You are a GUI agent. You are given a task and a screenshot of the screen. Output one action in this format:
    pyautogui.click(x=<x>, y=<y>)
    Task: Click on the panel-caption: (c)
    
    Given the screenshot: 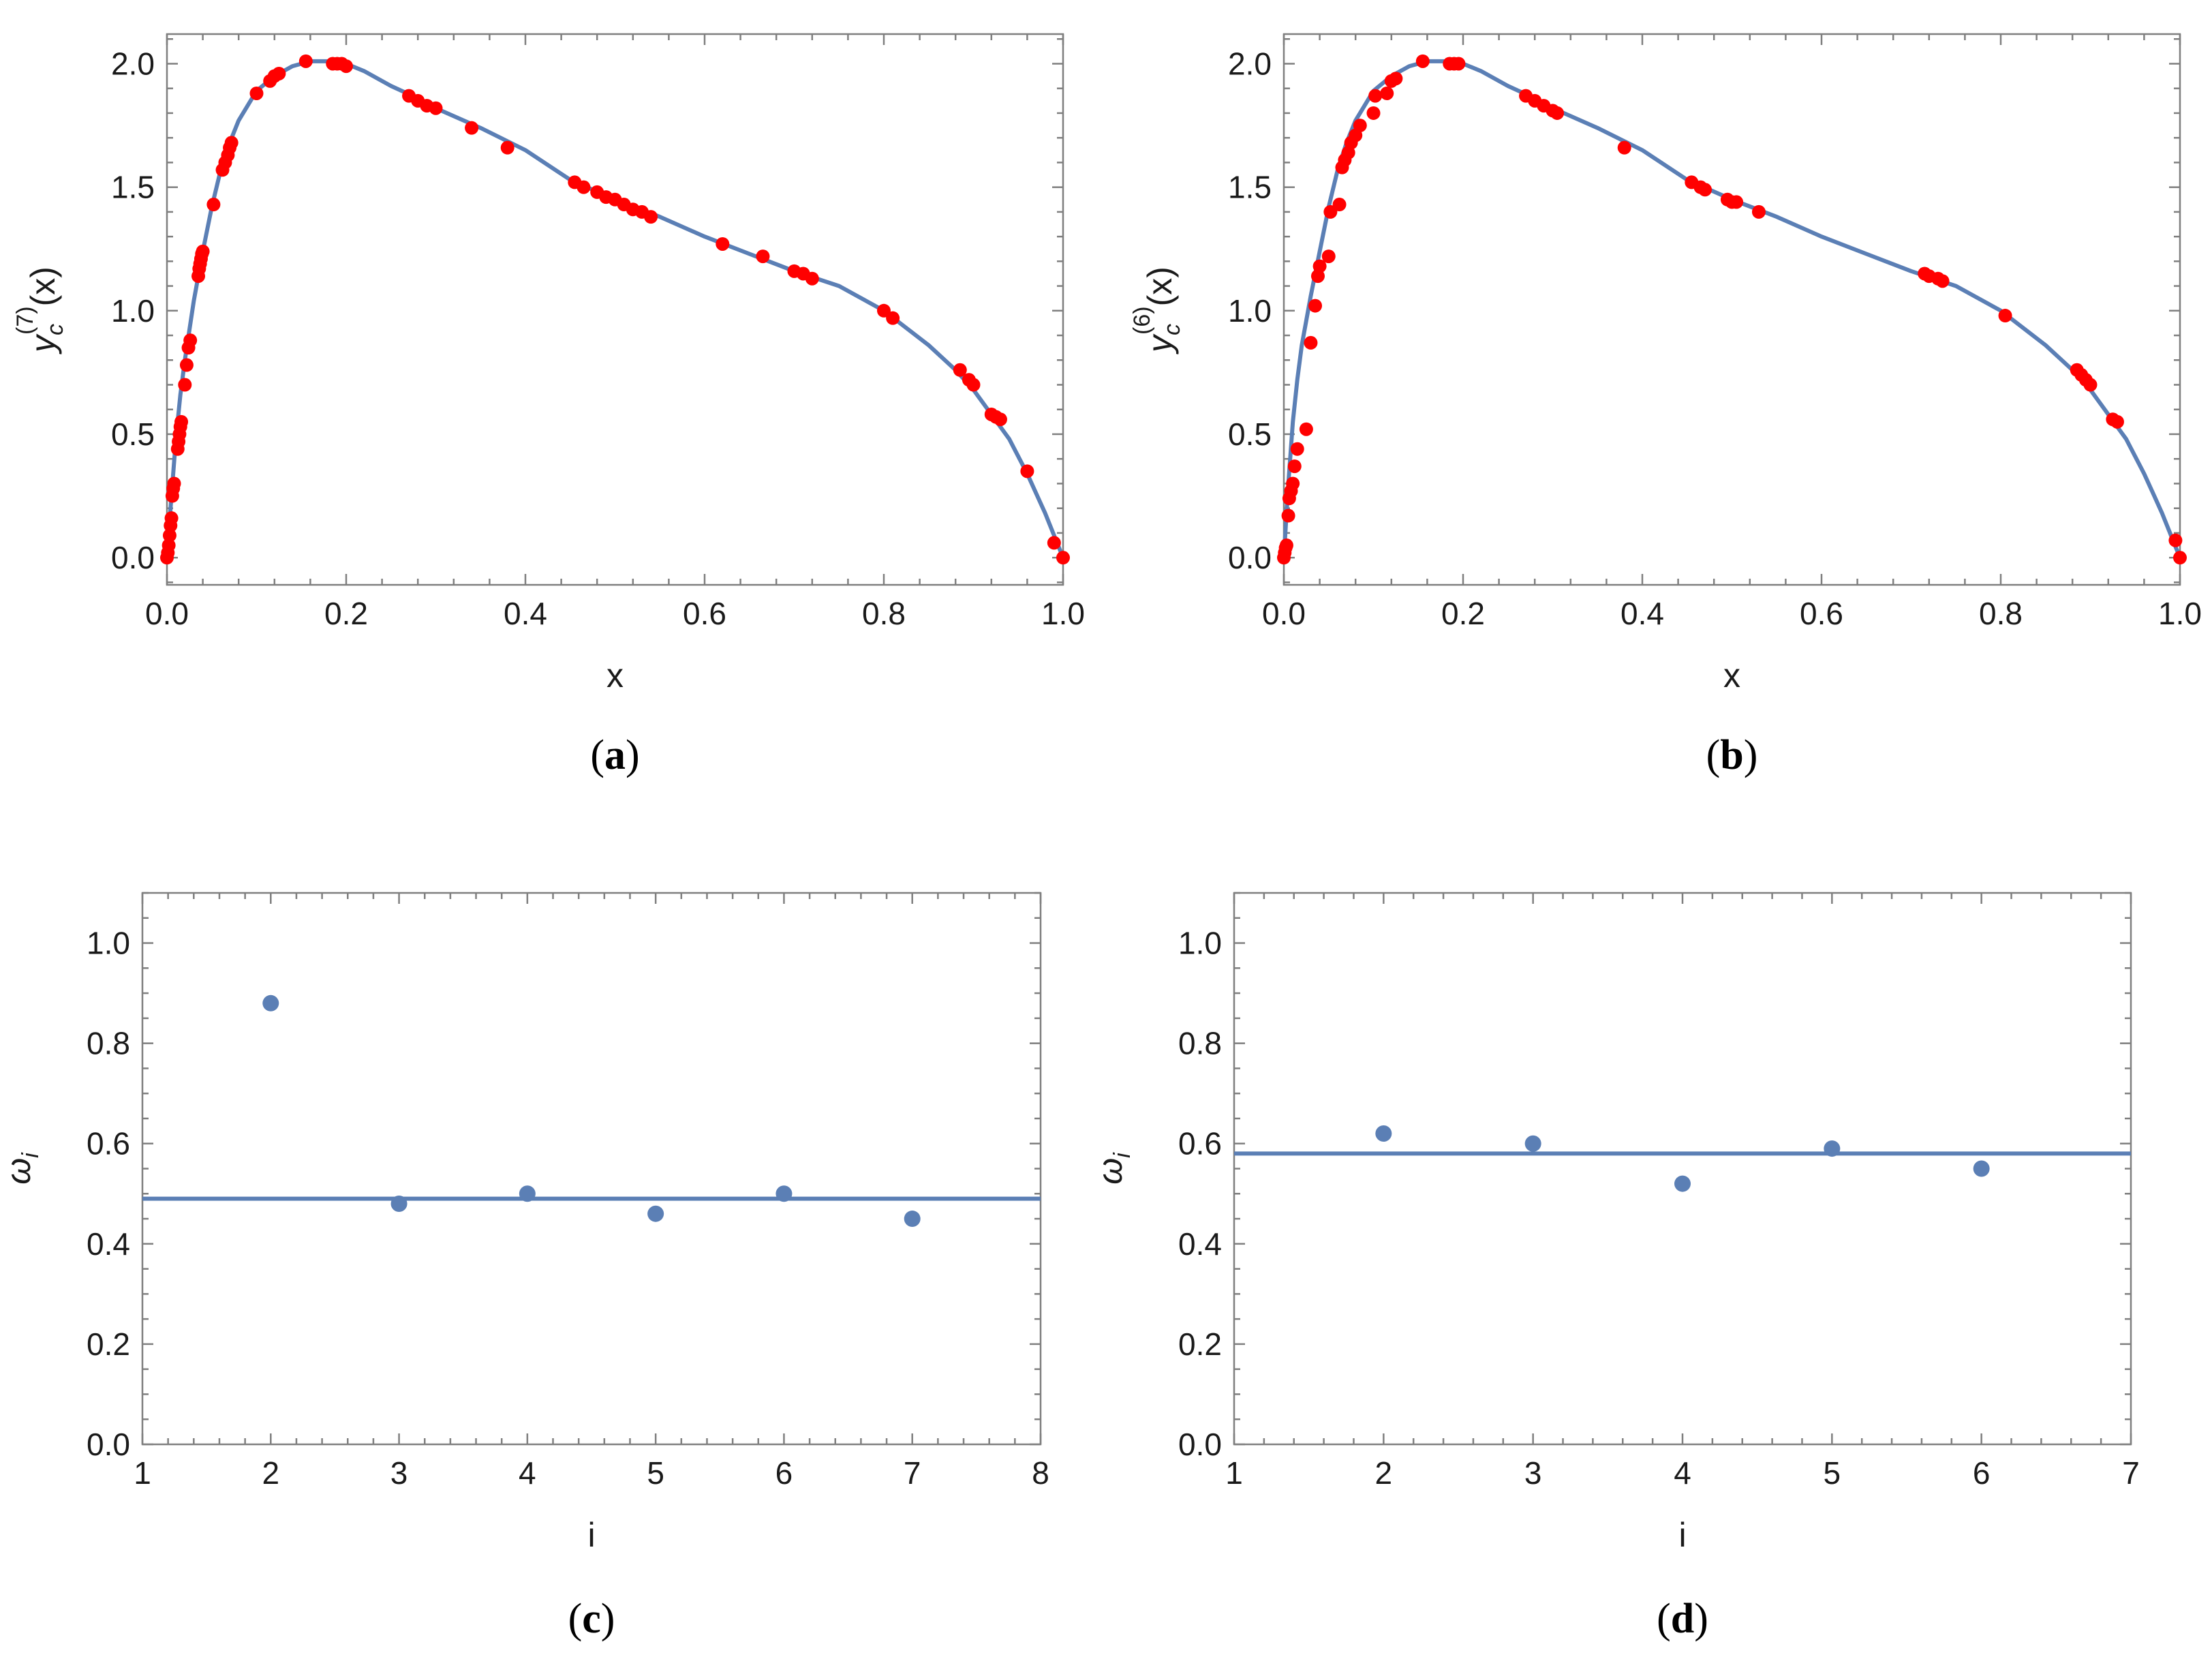 What is the action you would take?
    pyautogui.click(x=591, y=1619)
    